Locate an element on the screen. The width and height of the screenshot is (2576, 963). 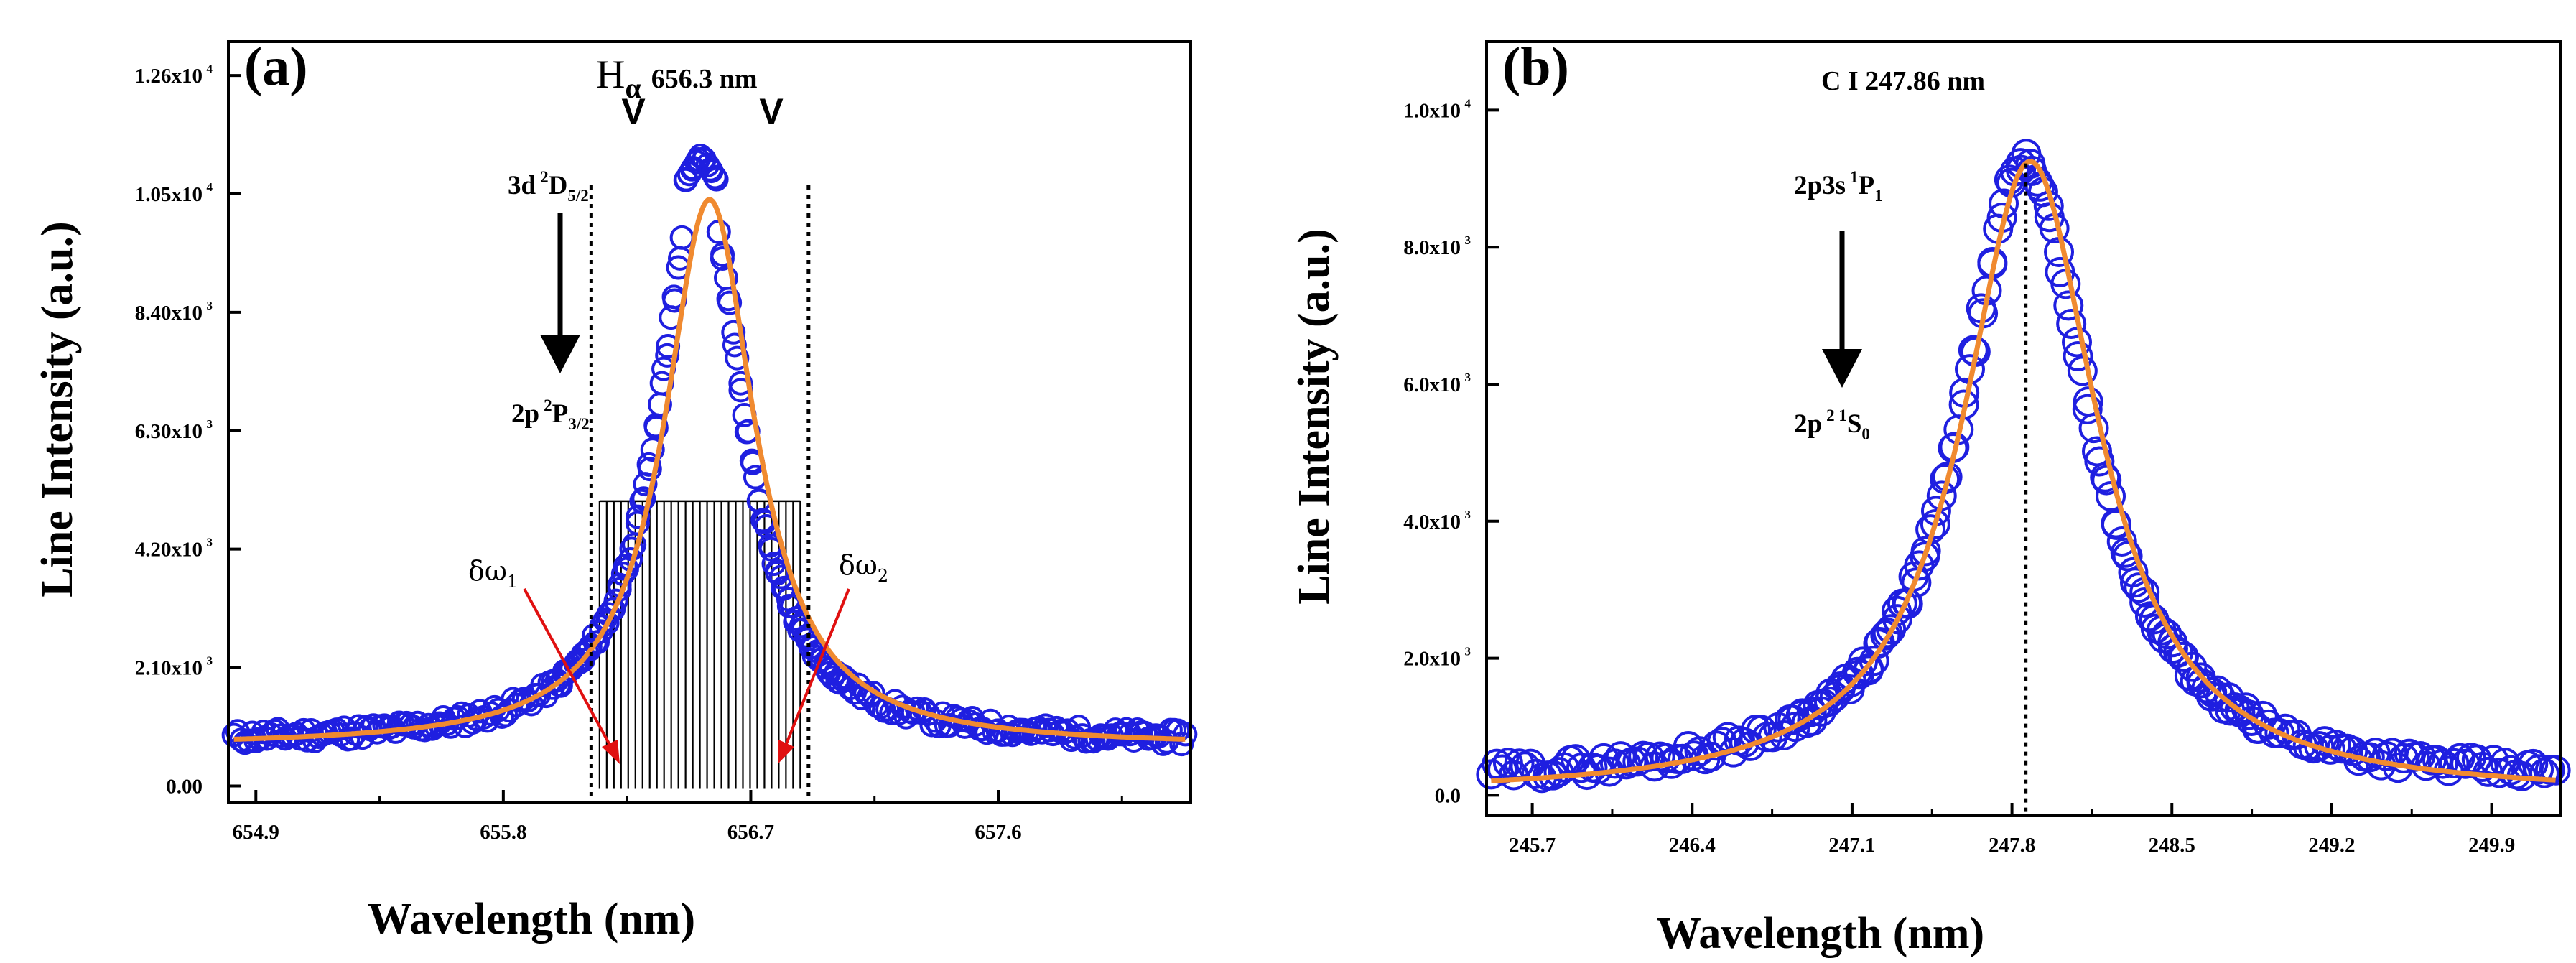
y-tick-label: 8.0x10 is located at coordinates (1432, 247).